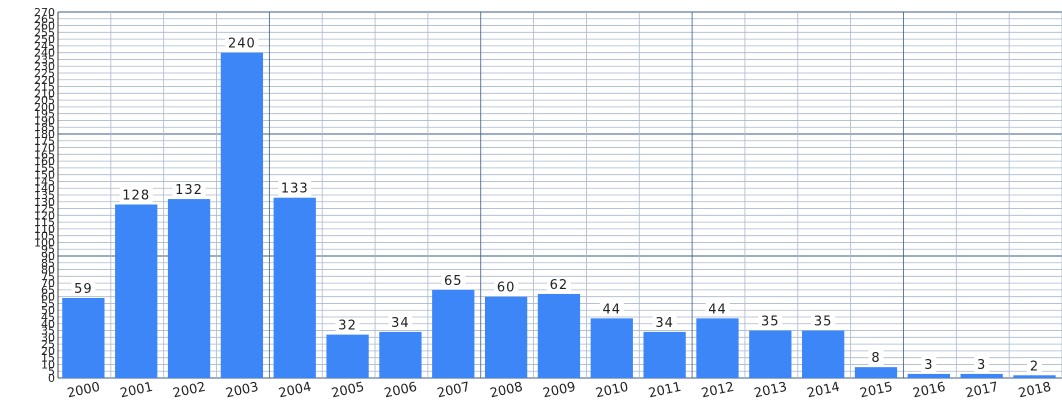 The height and width of the screenshot is (403, 1062). Describe the element at coordinates (770, 354) in the screenshot. I see `bar-2013` at that location.